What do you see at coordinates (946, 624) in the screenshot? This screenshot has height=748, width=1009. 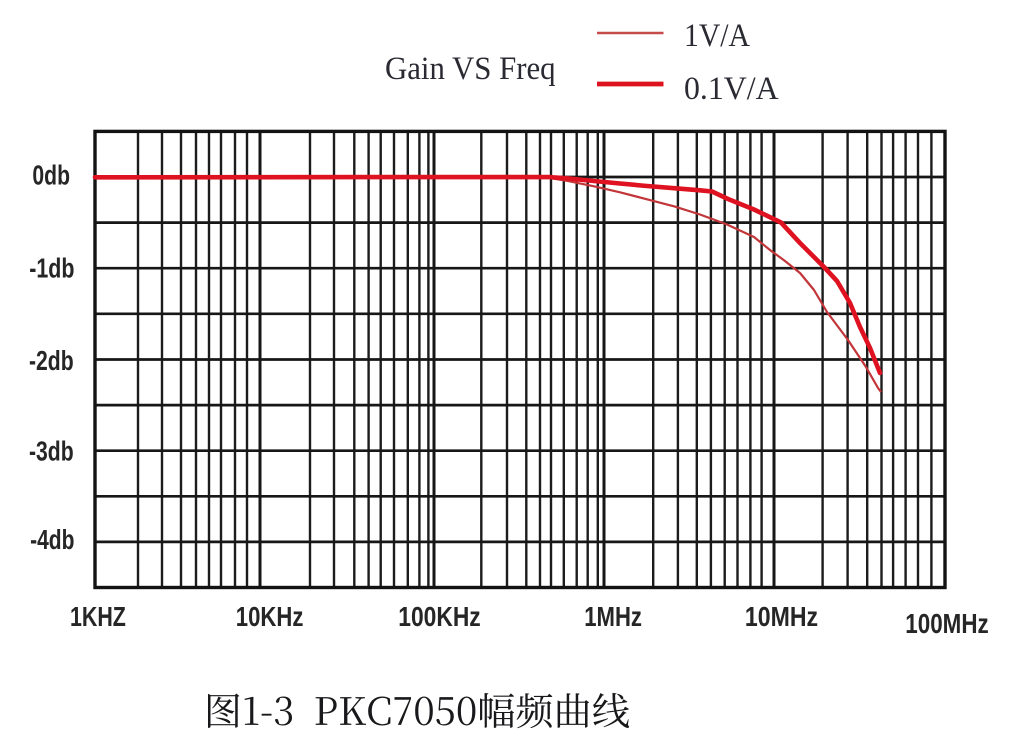 I see `svg-text: 100MHz` at bounding box center [946, 624].